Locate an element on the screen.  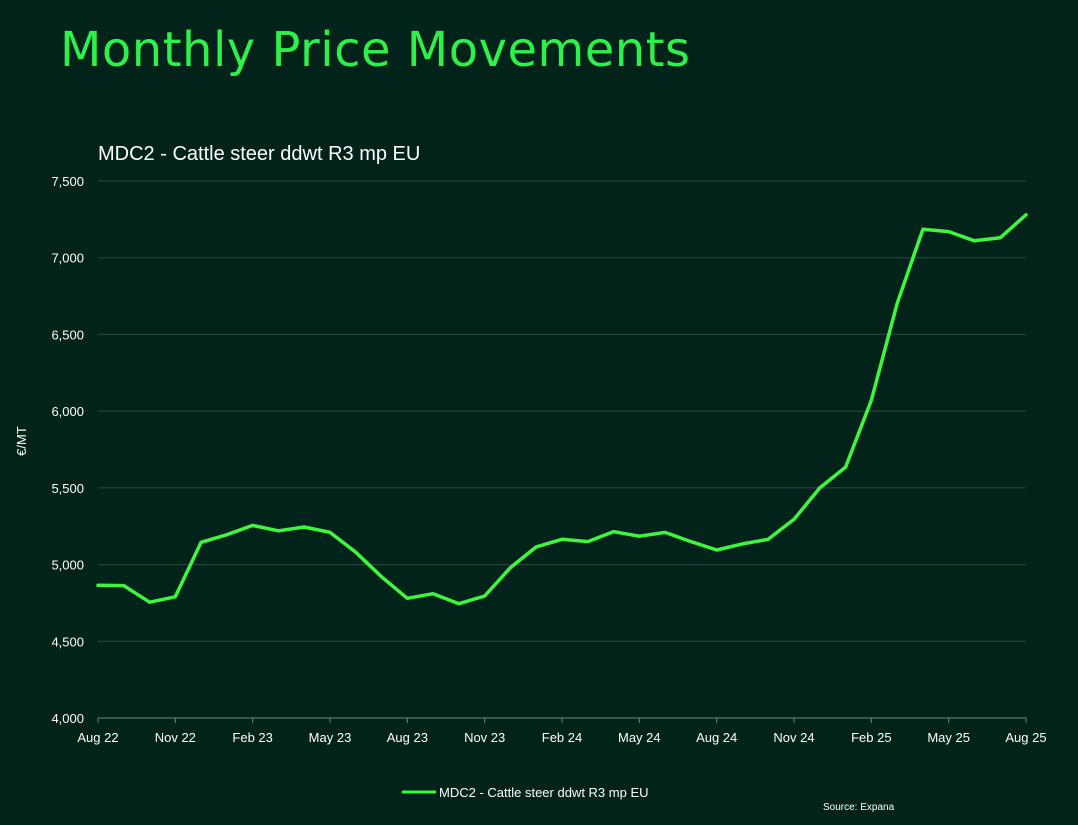
x-tick-label: Nov 24 is located at coordinates (793, 737).